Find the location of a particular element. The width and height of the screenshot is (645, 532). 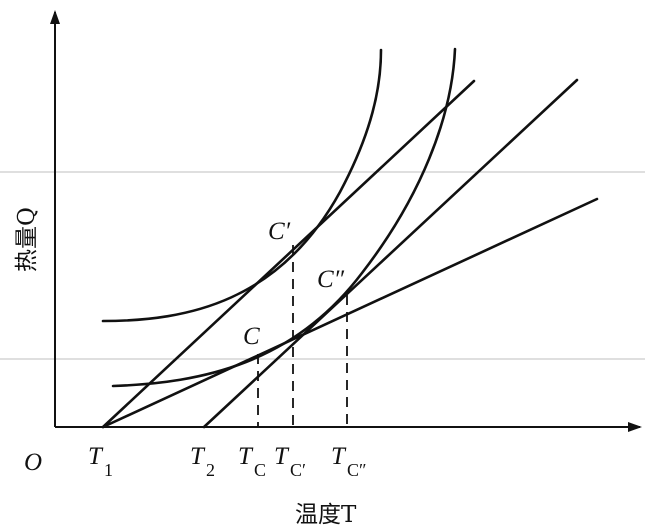

tick-label-tc-main: T is located at coordinates (246, 456).